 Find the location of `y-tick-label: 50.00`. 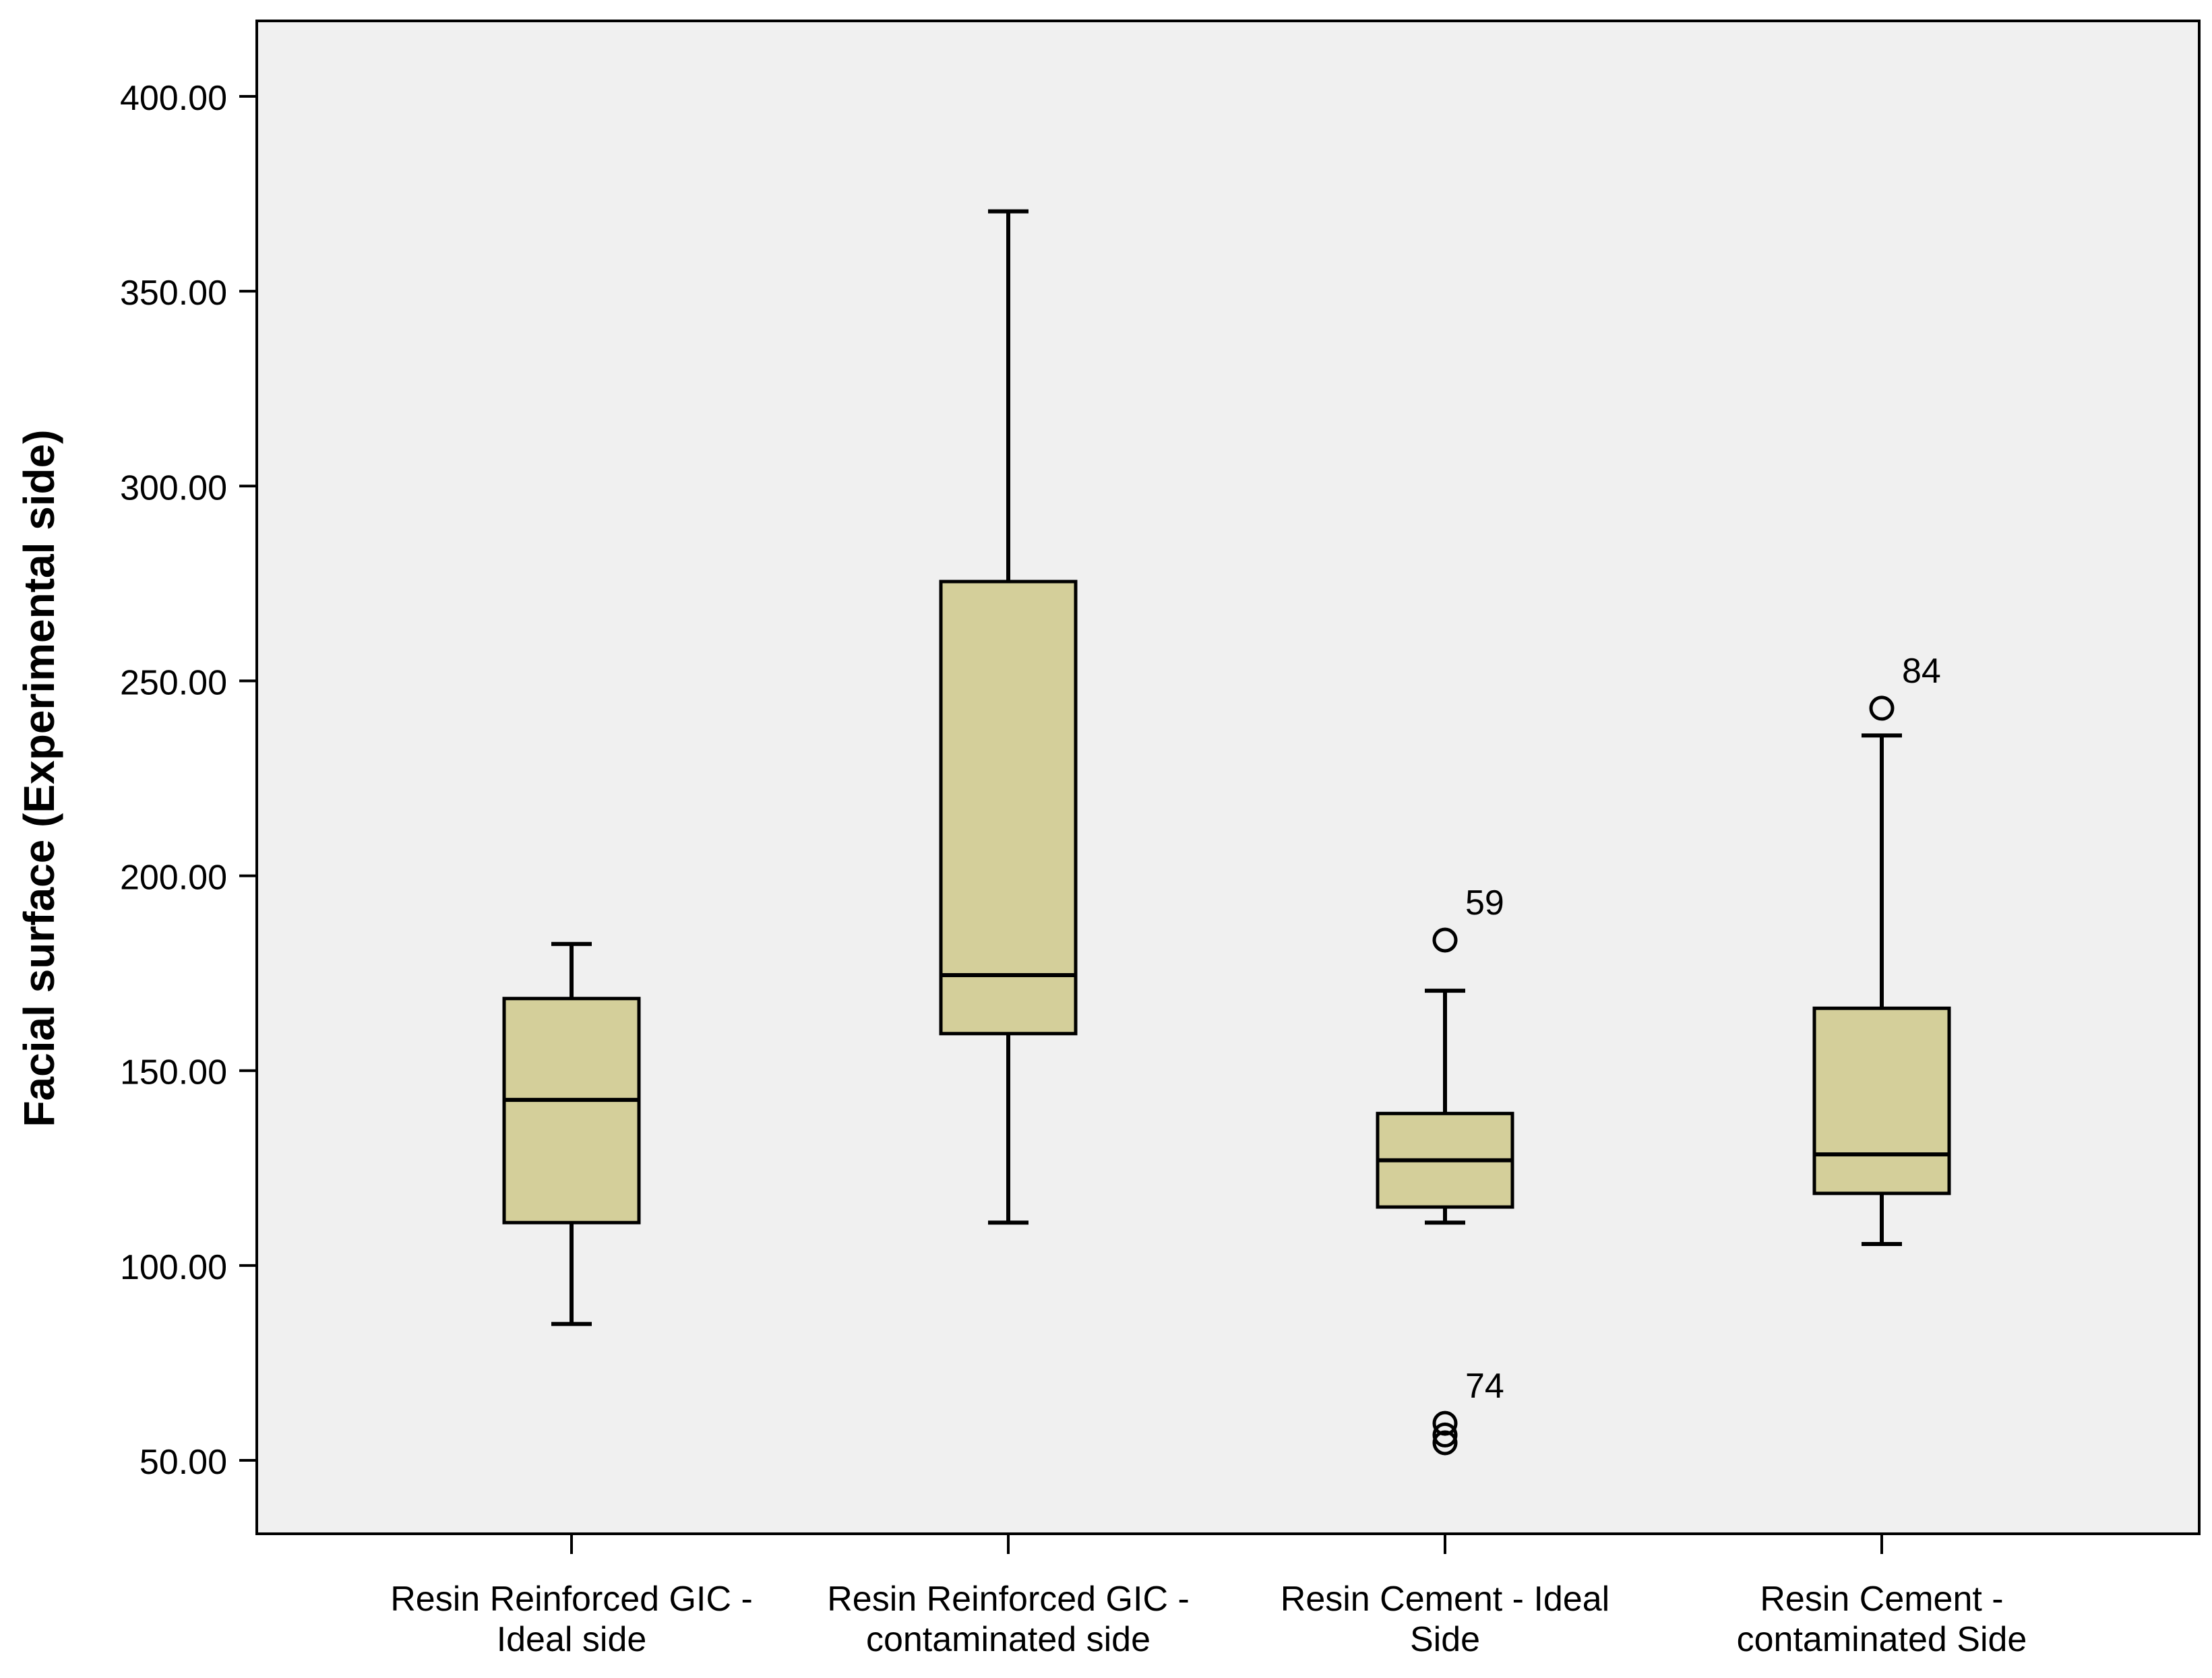

y-tick-label: 50.00 is located at coordinates (184, 1463).